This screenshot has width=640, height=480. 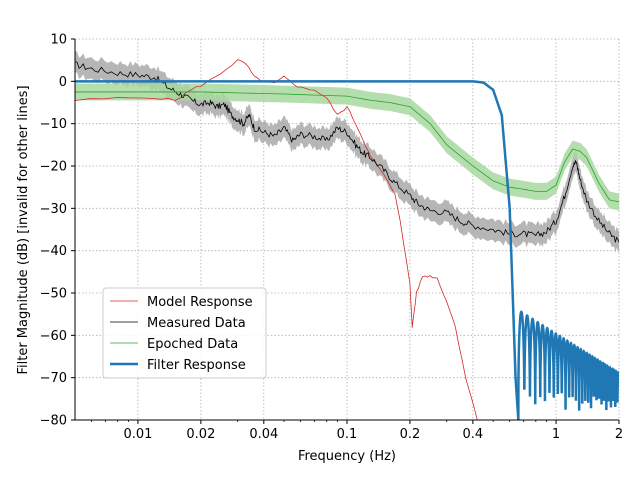 I want to click on y-tick-label: −70, so click(x=53, y=378).